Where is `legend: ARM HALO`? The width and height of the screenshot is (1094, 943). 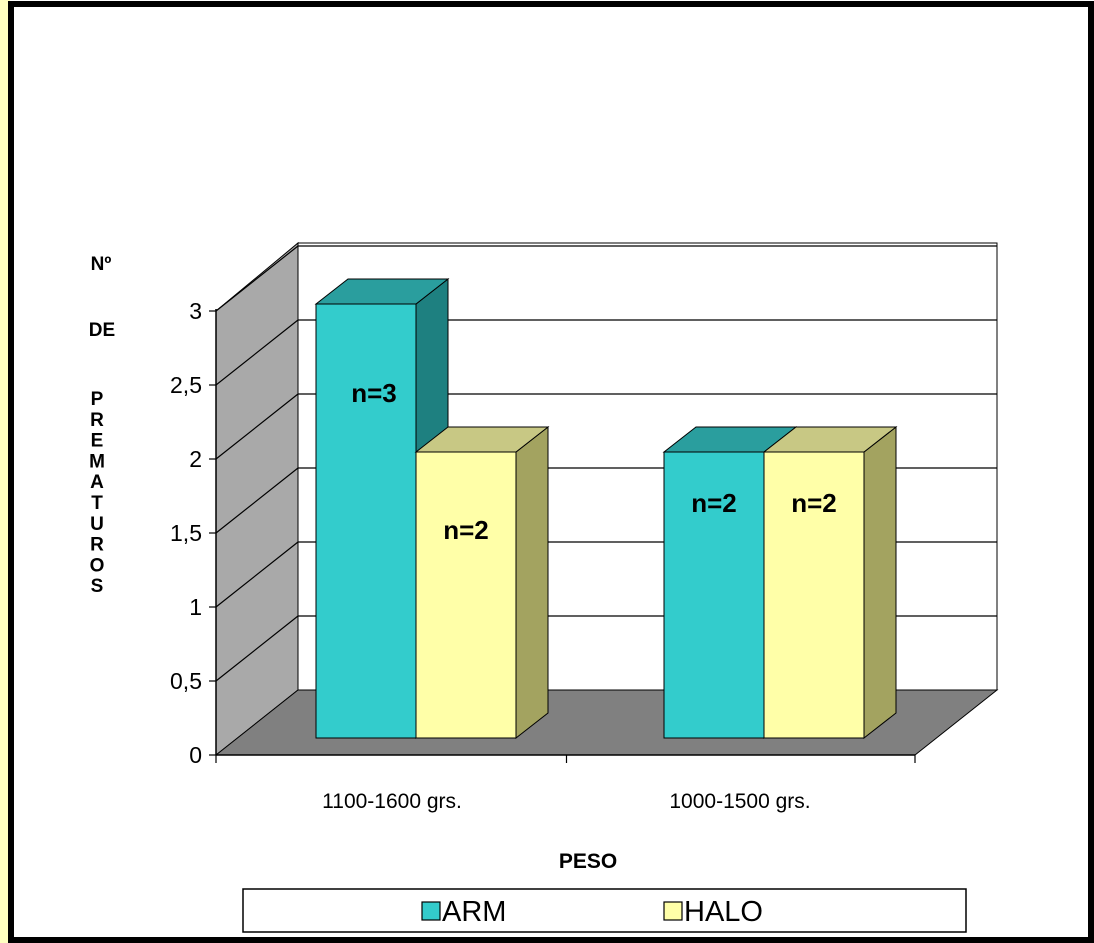 legend: ARM HALO is located at coordinates (604, 910).